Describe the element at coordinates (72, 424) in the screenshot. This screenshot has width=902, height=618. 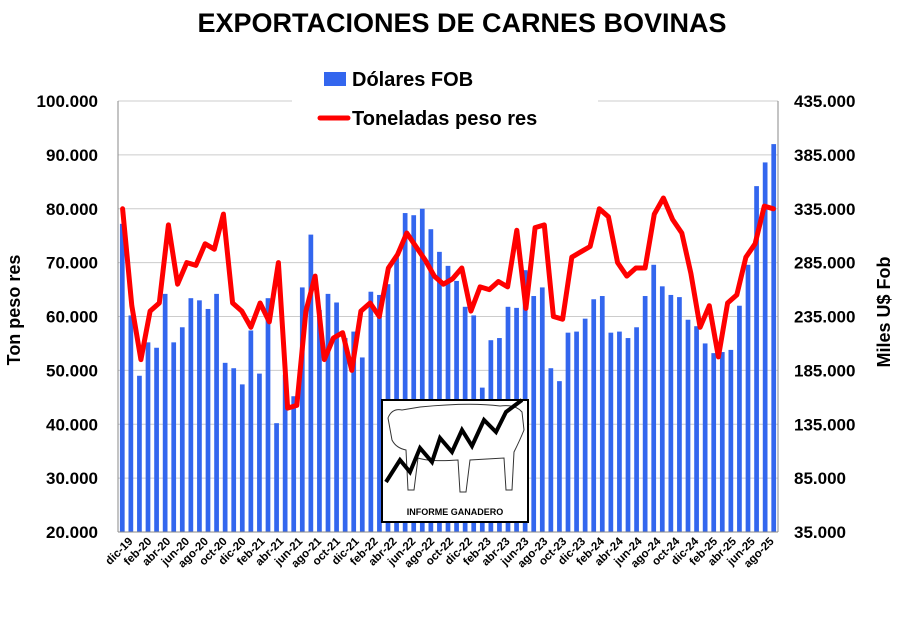
I see `y-tick-label-left: 40.000` at that location.